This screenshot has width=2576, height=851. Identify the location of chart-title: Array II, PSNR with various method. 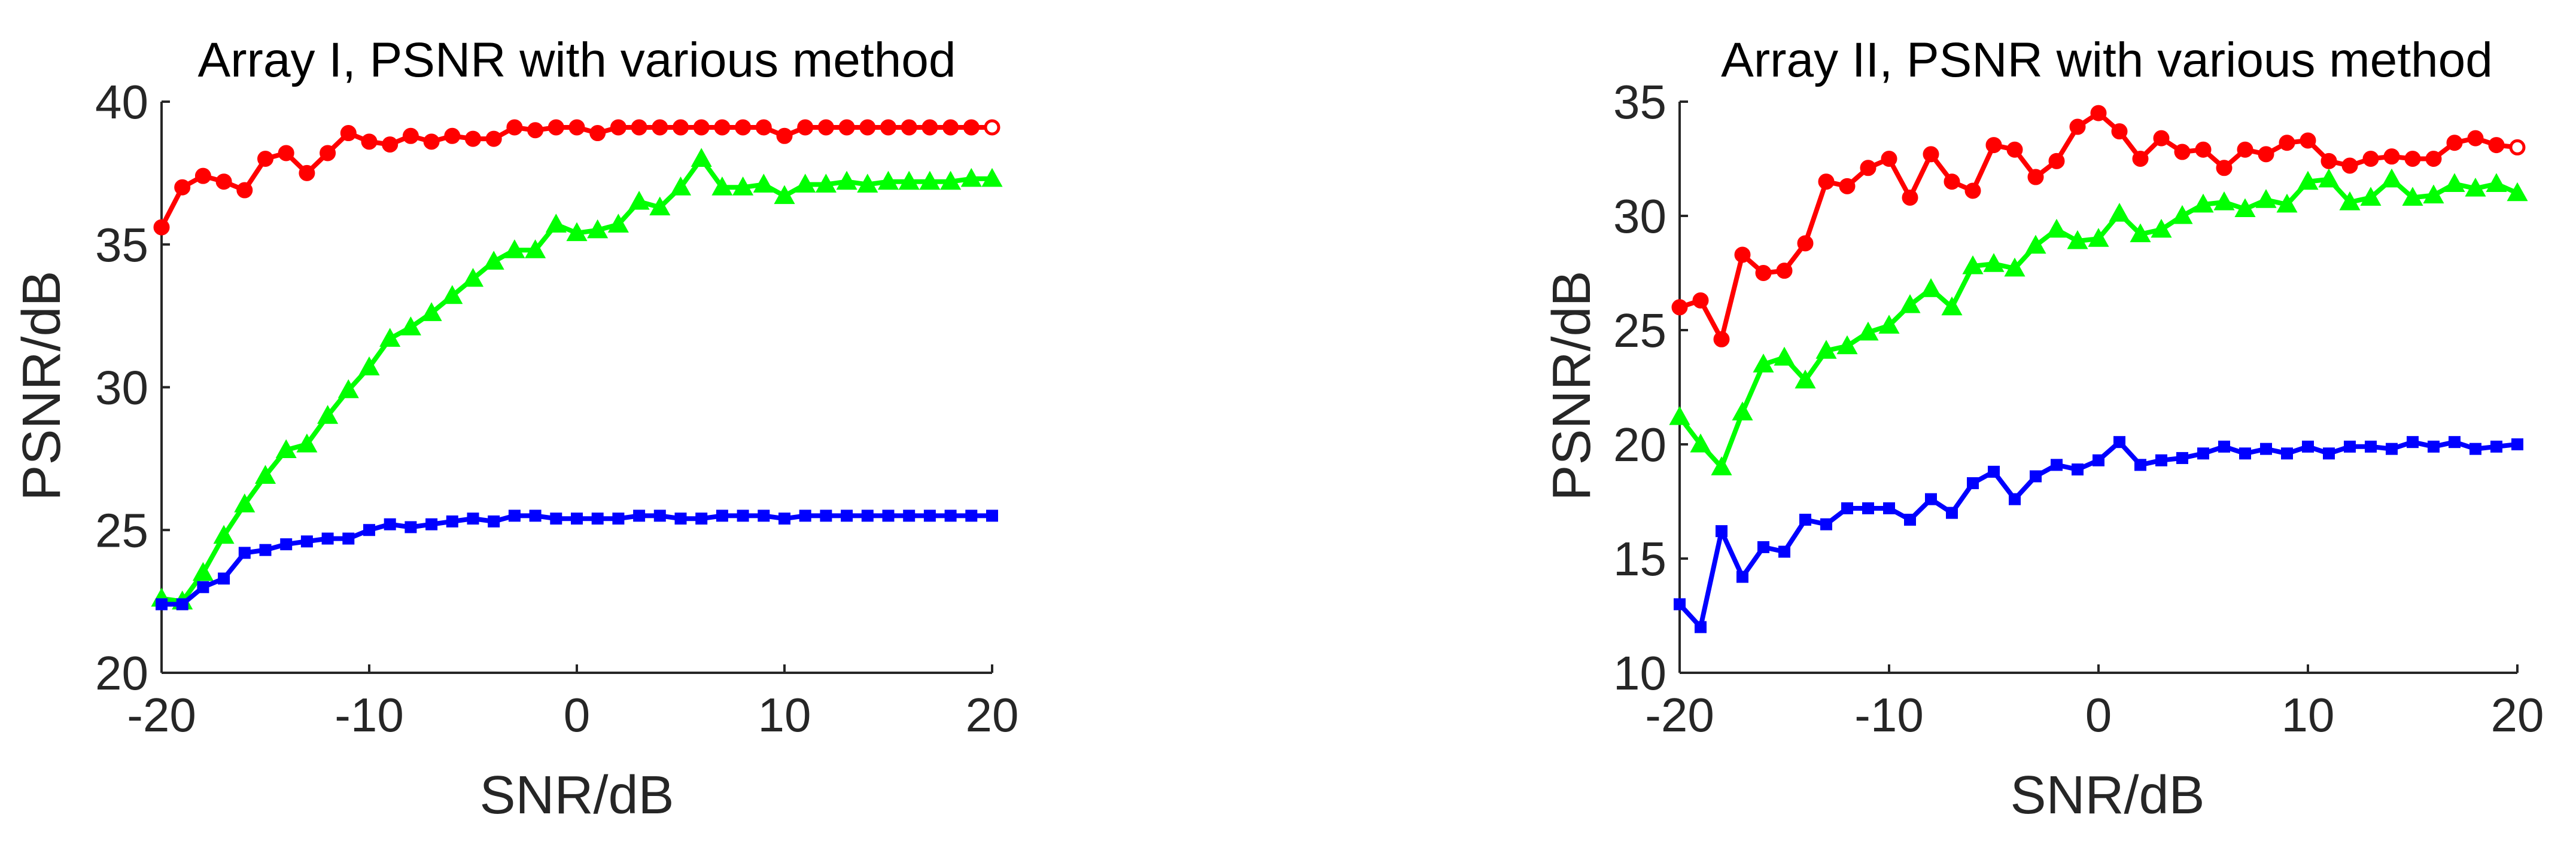
(2107, 60).